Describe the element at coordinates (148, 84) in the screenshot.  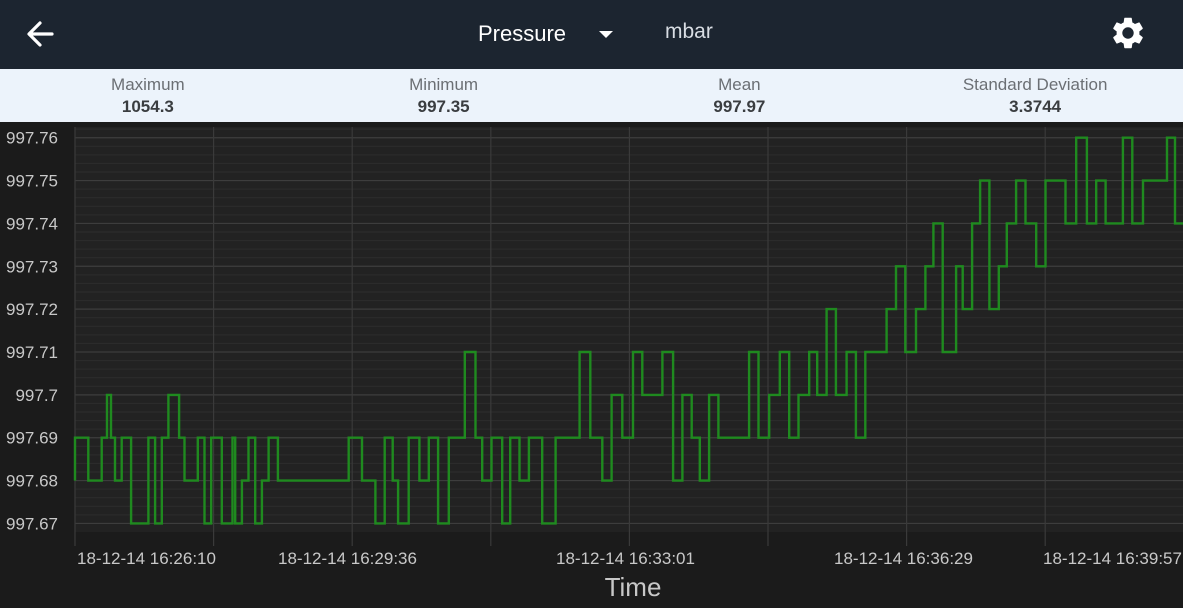
I see `stat-label: Maximum` at that location.